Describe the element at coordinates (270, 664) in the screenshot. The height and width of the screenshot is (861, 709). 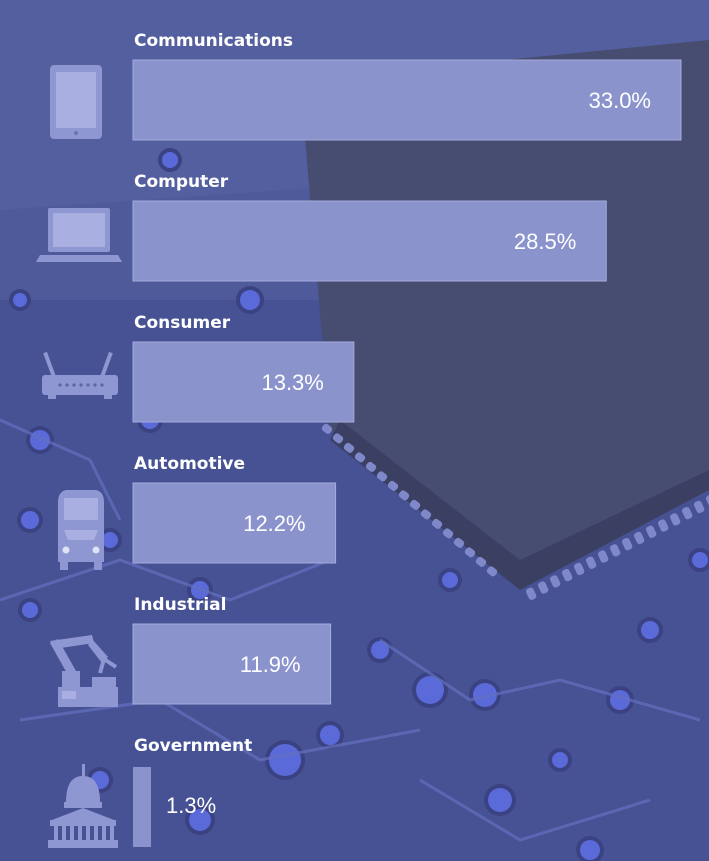
I see `value-label: 11.9%` at that location.